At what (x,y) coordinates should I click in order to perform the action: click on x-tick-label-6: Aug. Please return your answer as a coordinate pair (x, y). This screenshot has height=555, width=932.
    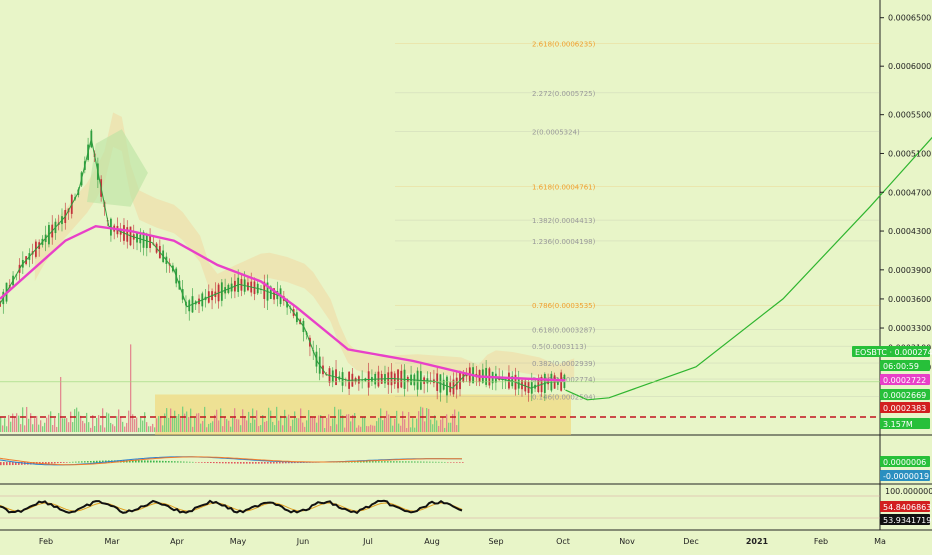
    Looking at the image, I should click on (432, 541).